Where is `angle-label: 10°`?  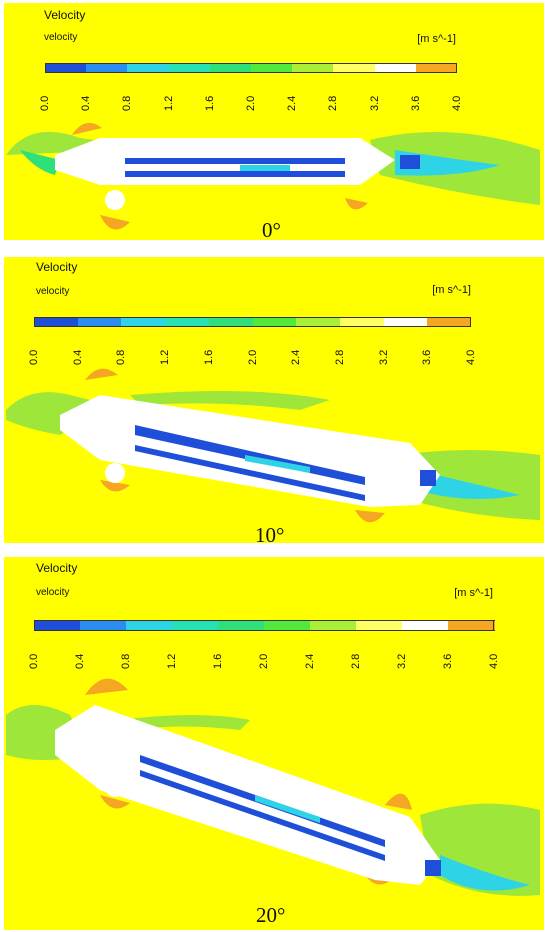
angle-label: 10° is located at coordinates (270, 534).